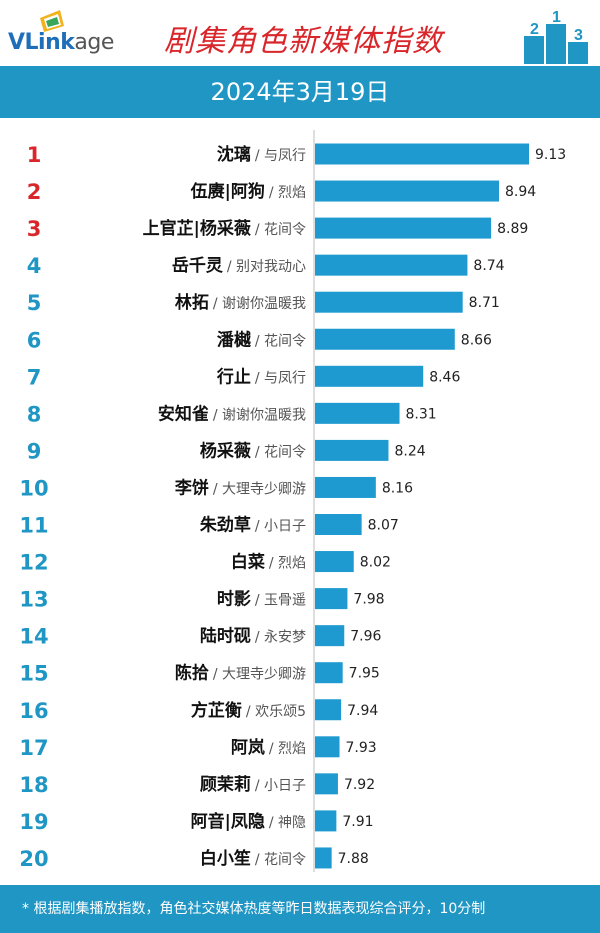 The image size is (600, 933). What do you see at coordinates (253, 450) in the screenshot?
I see `role-label: 杨采薇 / 花间令` at bounding box center [253, 450].